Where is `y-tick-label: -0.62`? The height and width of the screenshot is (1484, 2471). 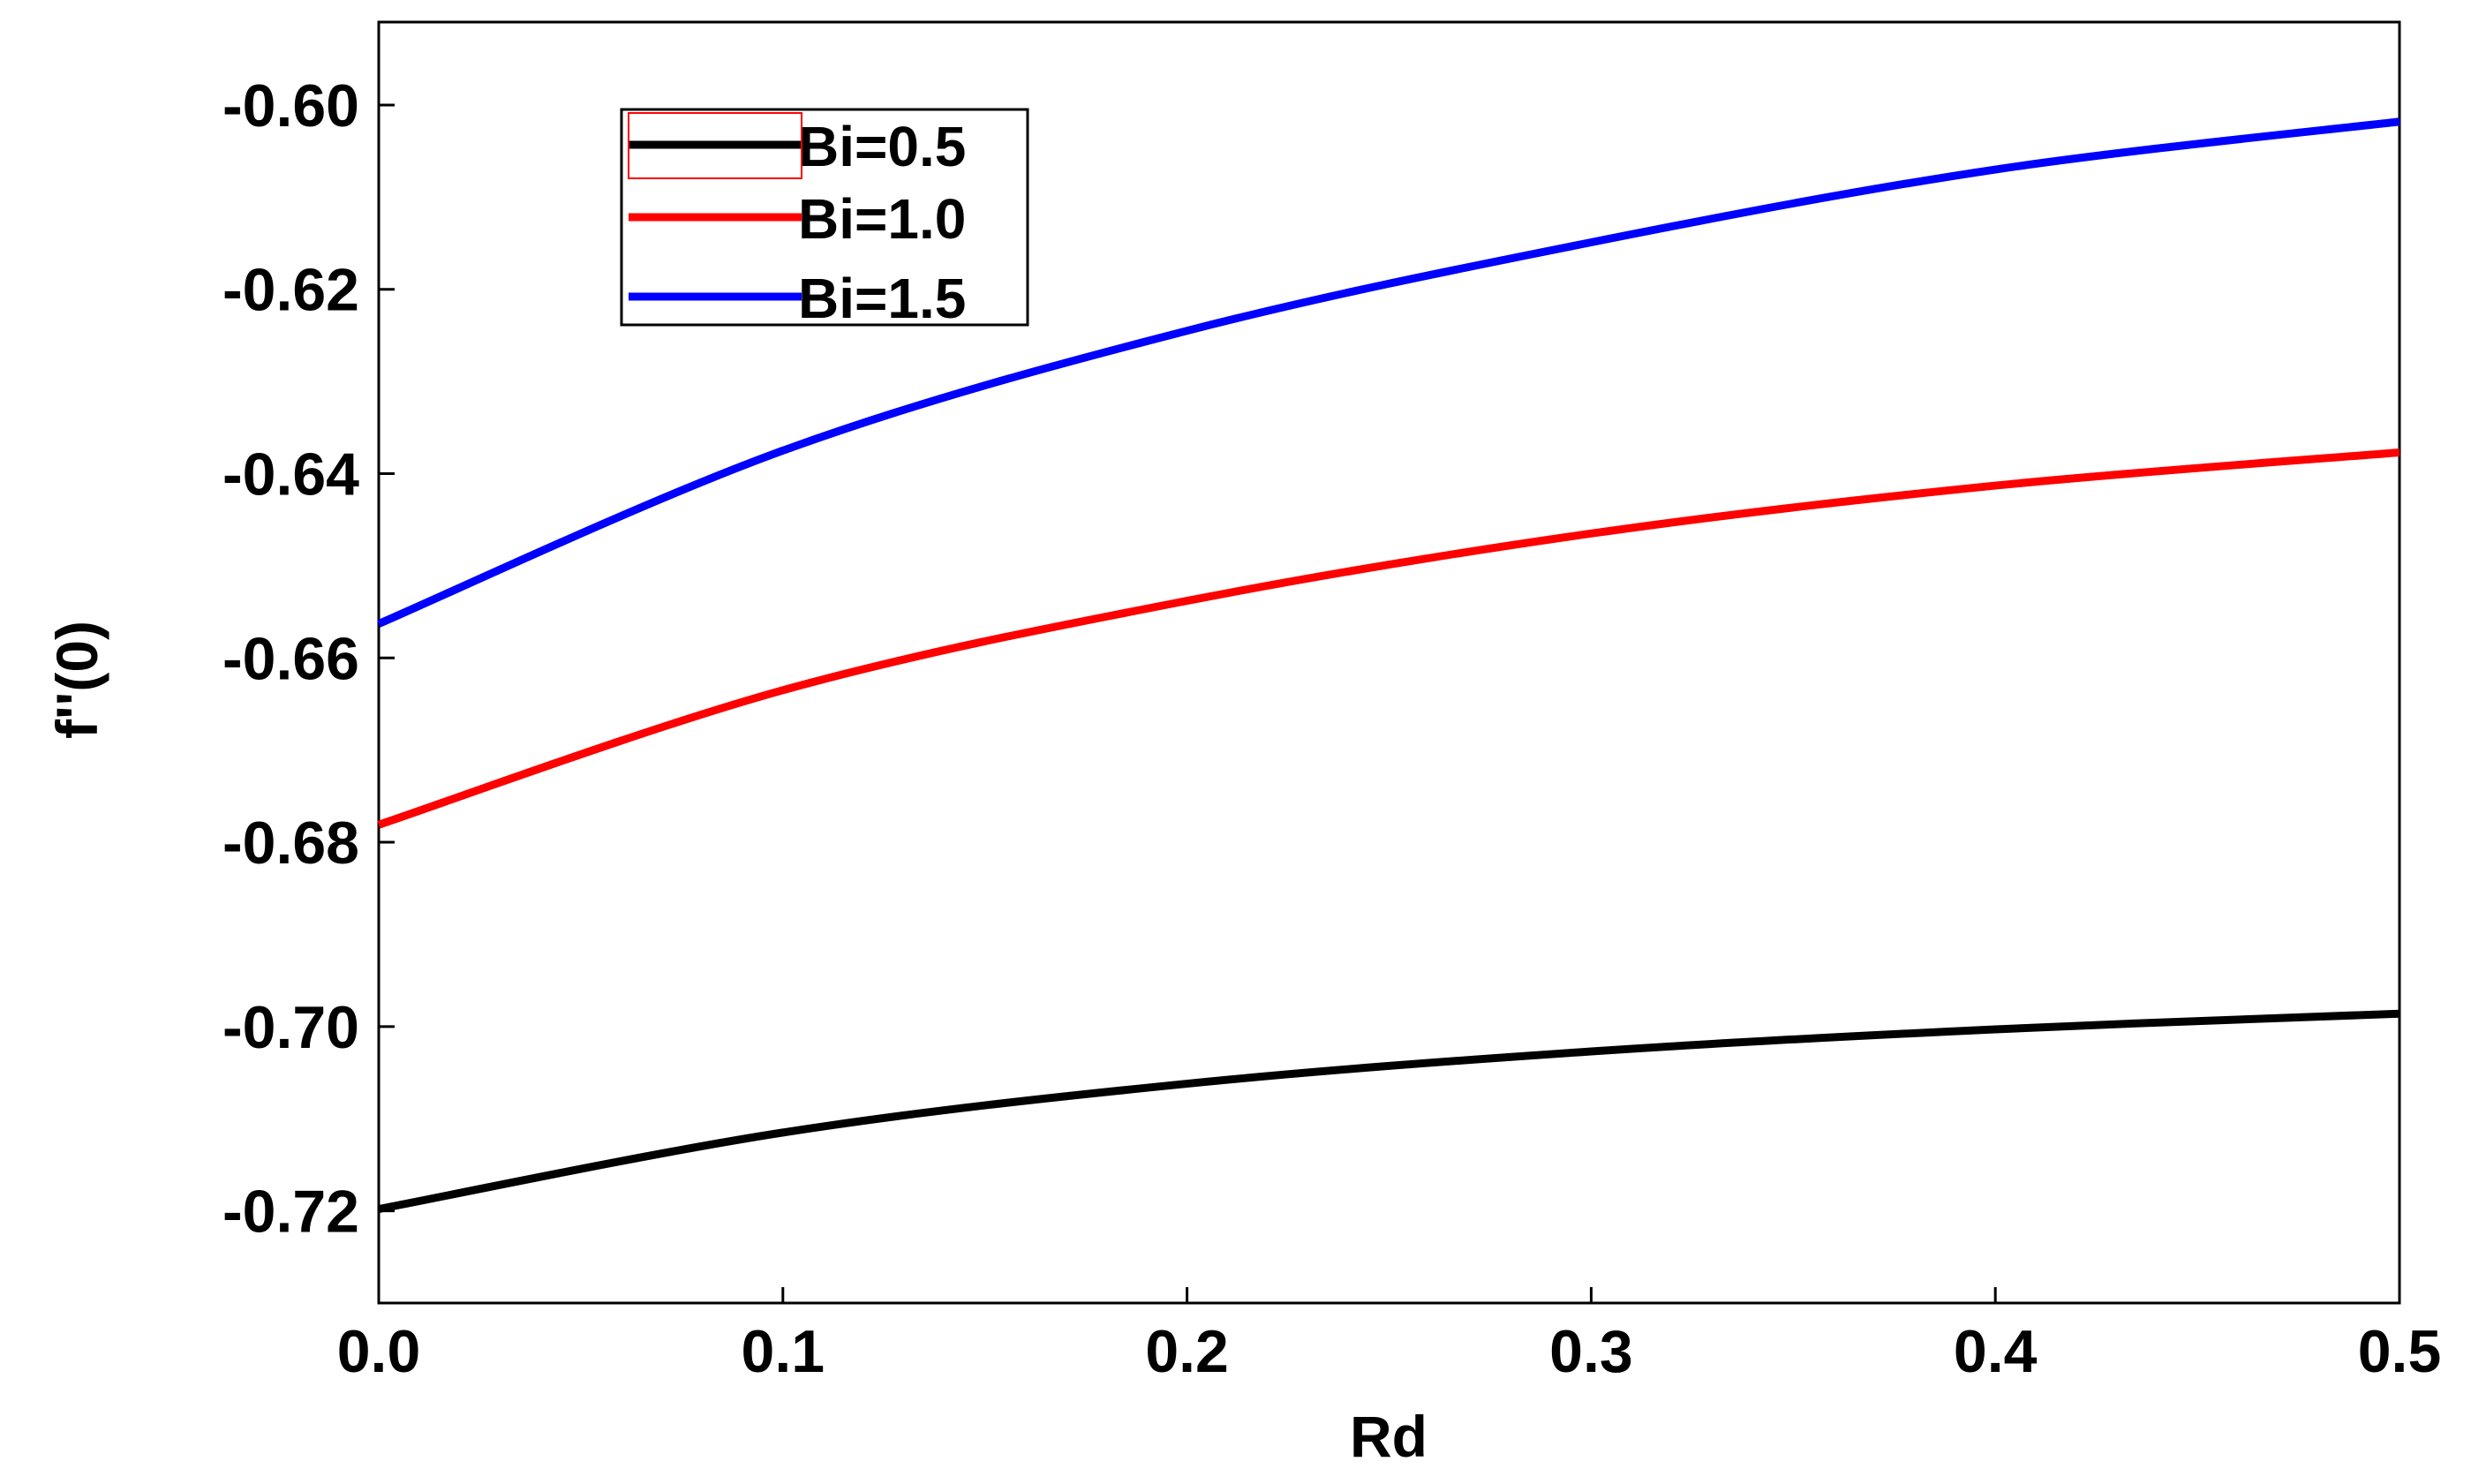 y-tick-label: -0.62 is located at coordinates (290, 290).